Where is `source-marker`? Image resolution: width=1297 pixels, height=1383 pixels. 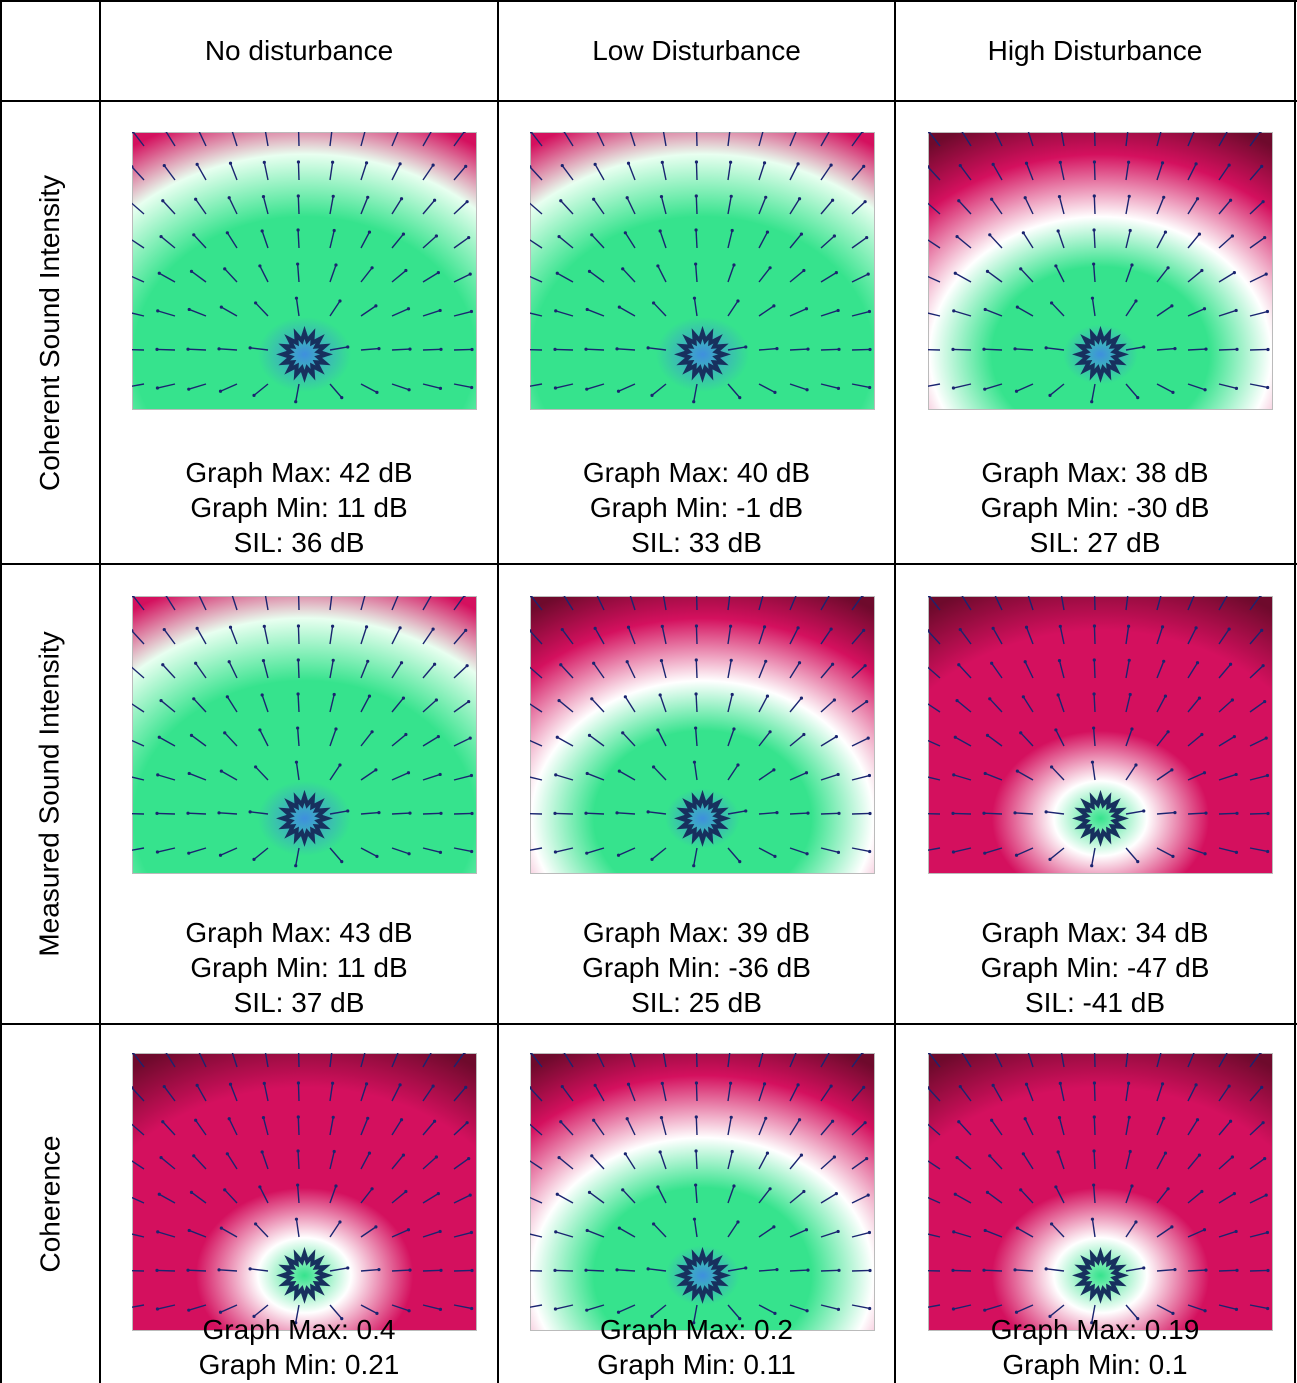 source-marker is located at coordinates (304, 354).